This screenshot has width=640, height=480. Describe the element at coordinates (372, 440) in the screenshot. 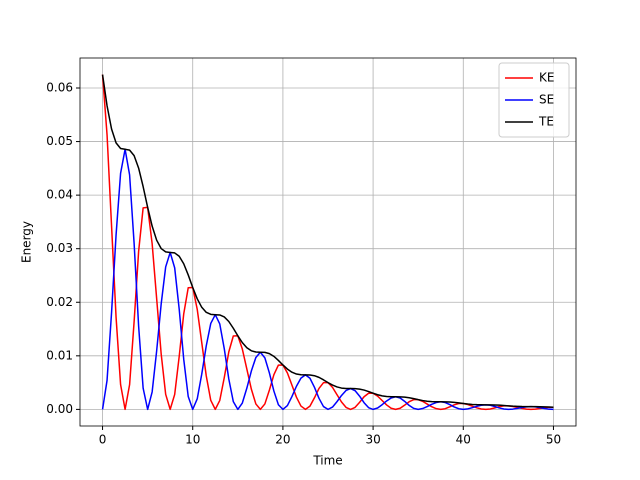

I see `x-tick-label: 30` at that location.